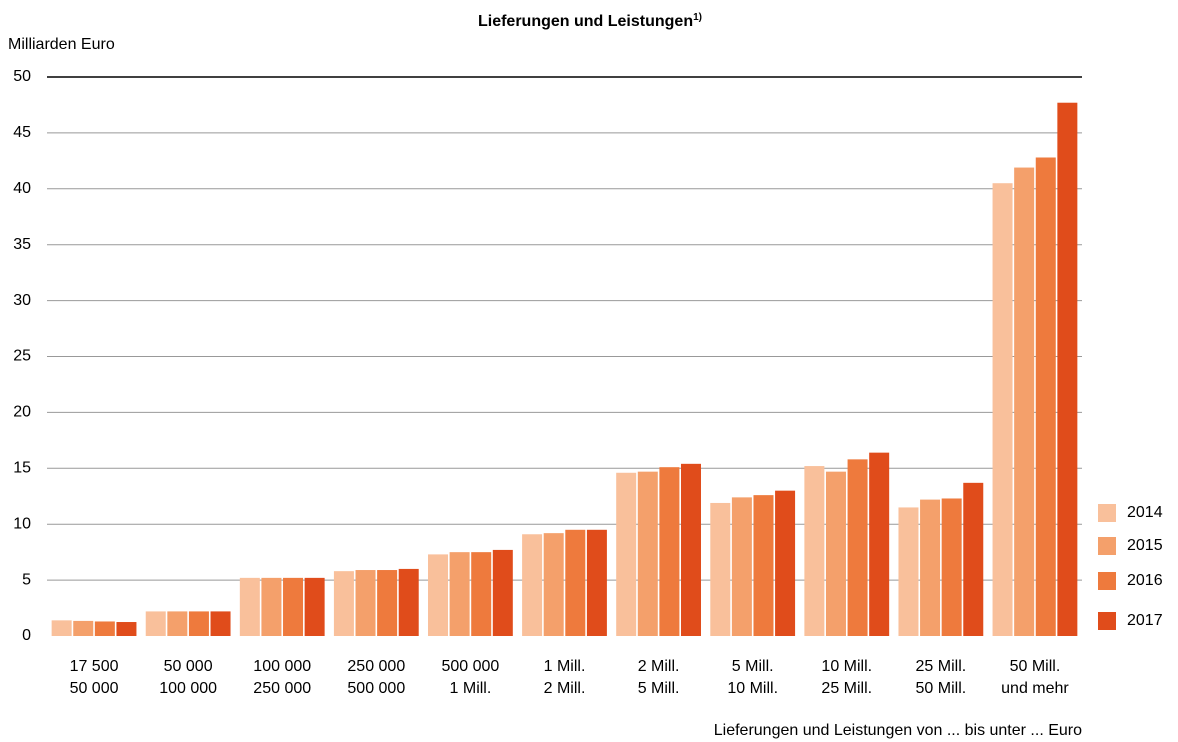 This screenshot has width=1178, height=742. Describe the element at coordinates (22, 244) in the screenshot. I see `y-tick-label: 35` at that location.